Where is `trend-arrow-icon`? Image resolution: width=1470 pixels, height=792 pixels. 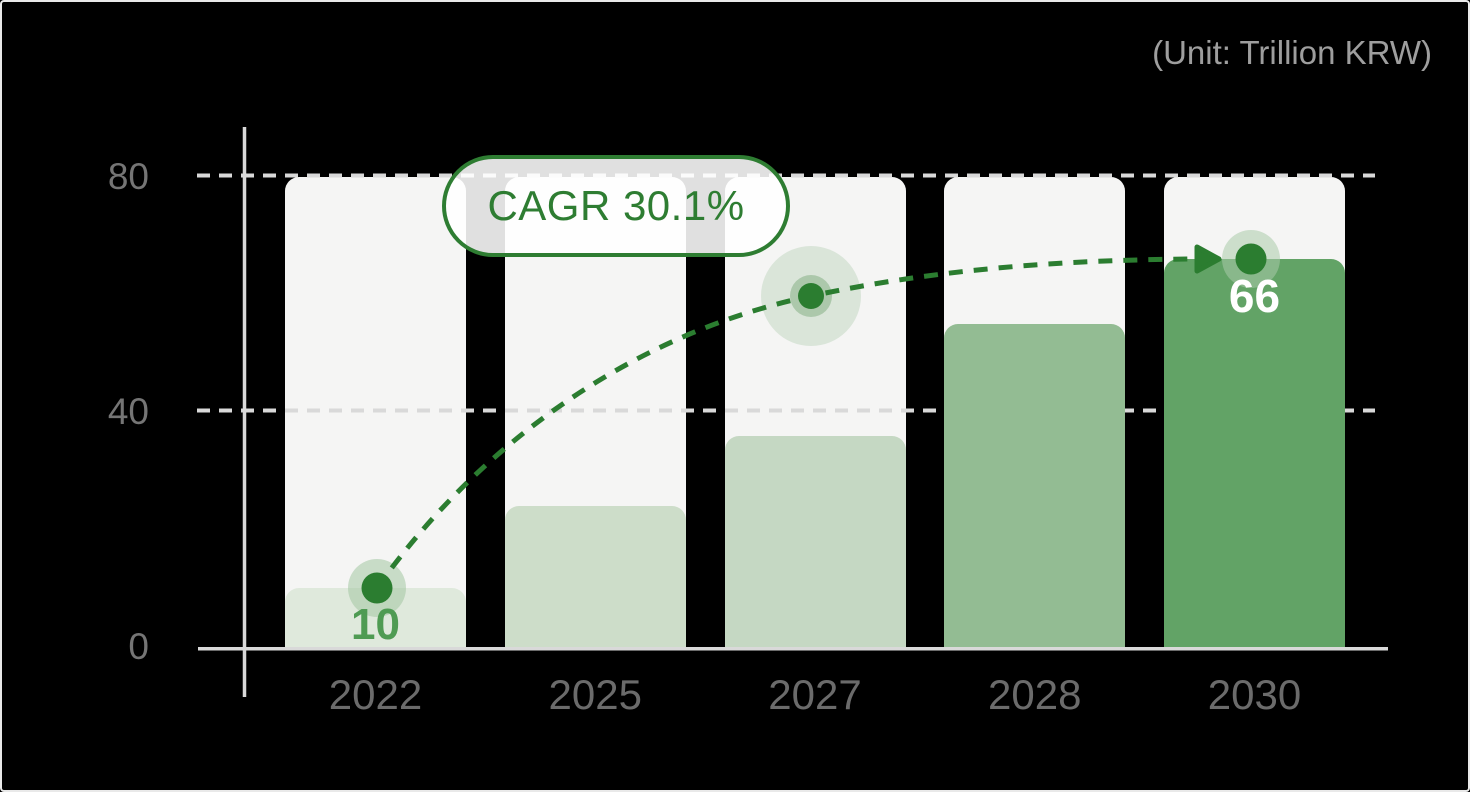
trend-arrow-icon is located at coordinates (1208, 259).